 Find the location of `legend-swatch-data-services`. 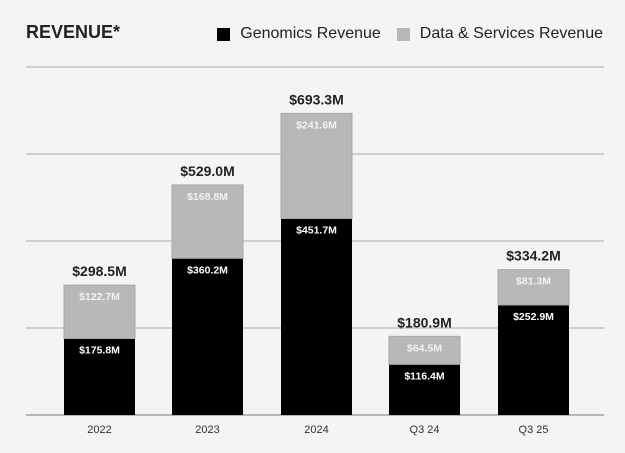

legend-swatch-data-services is located at coordinates (403, 34).